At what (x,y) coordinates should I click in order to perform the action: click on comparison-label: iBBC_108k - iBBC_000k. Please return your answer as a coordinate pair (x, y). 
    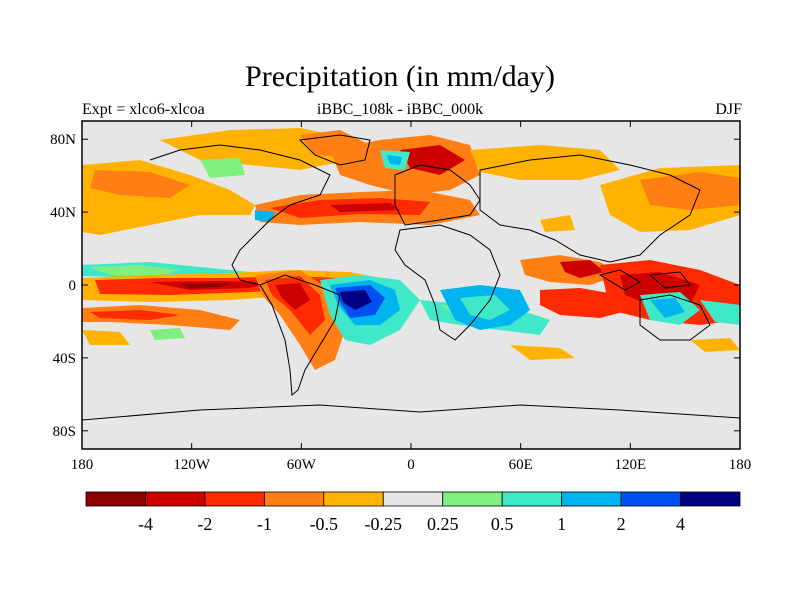
    Looking at the image, I should click on (400, 109).